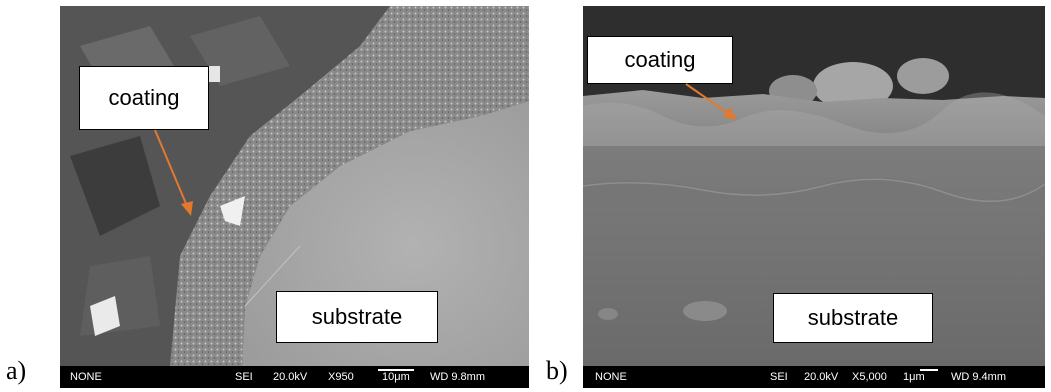 The height and width of the screenshot is (392, 1051). I want to click on scale-bar-label: 1μm, so click(914, 377).